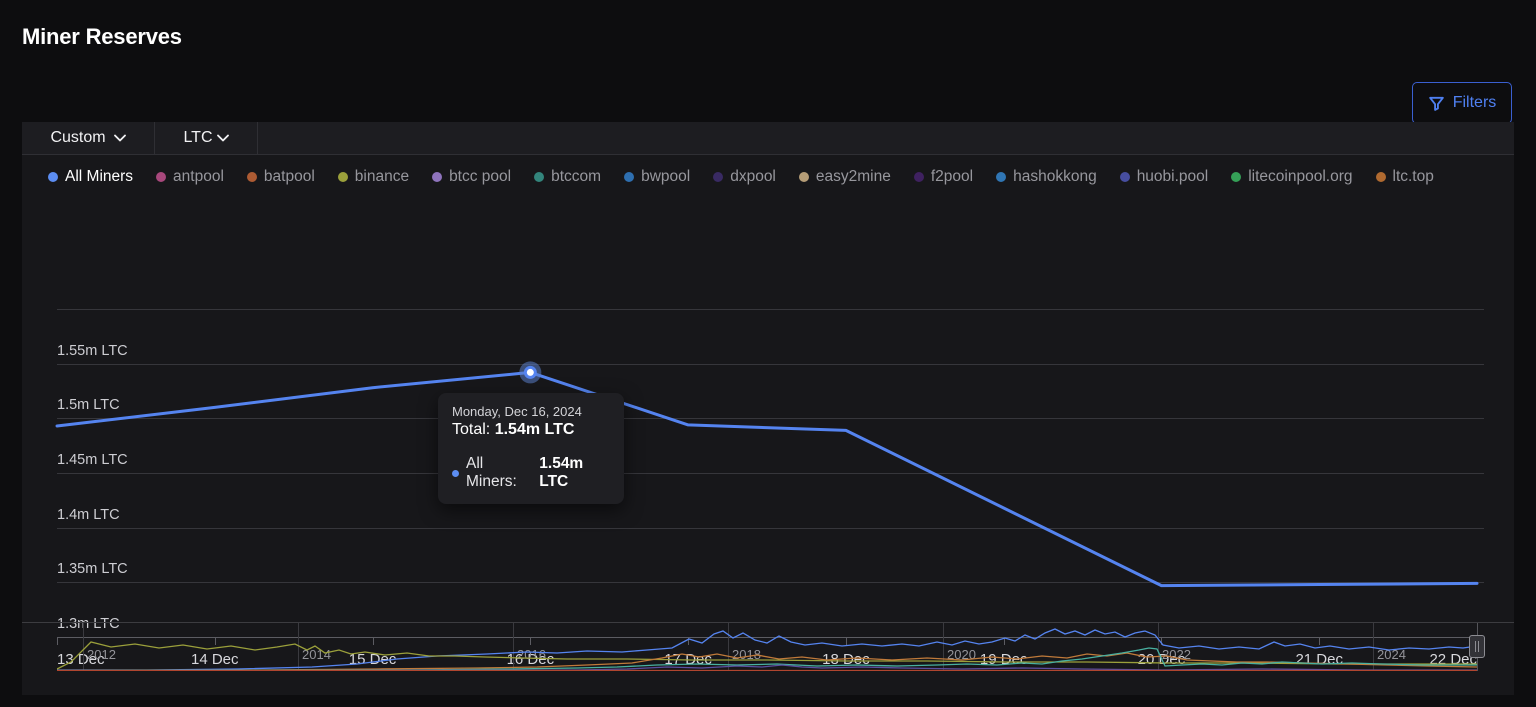 The height and width of the screenshot is (707, 1536). Describe the element at coordinates (102, 36) in the screenshot. I see `page-title: Miner Reserves` at that location.